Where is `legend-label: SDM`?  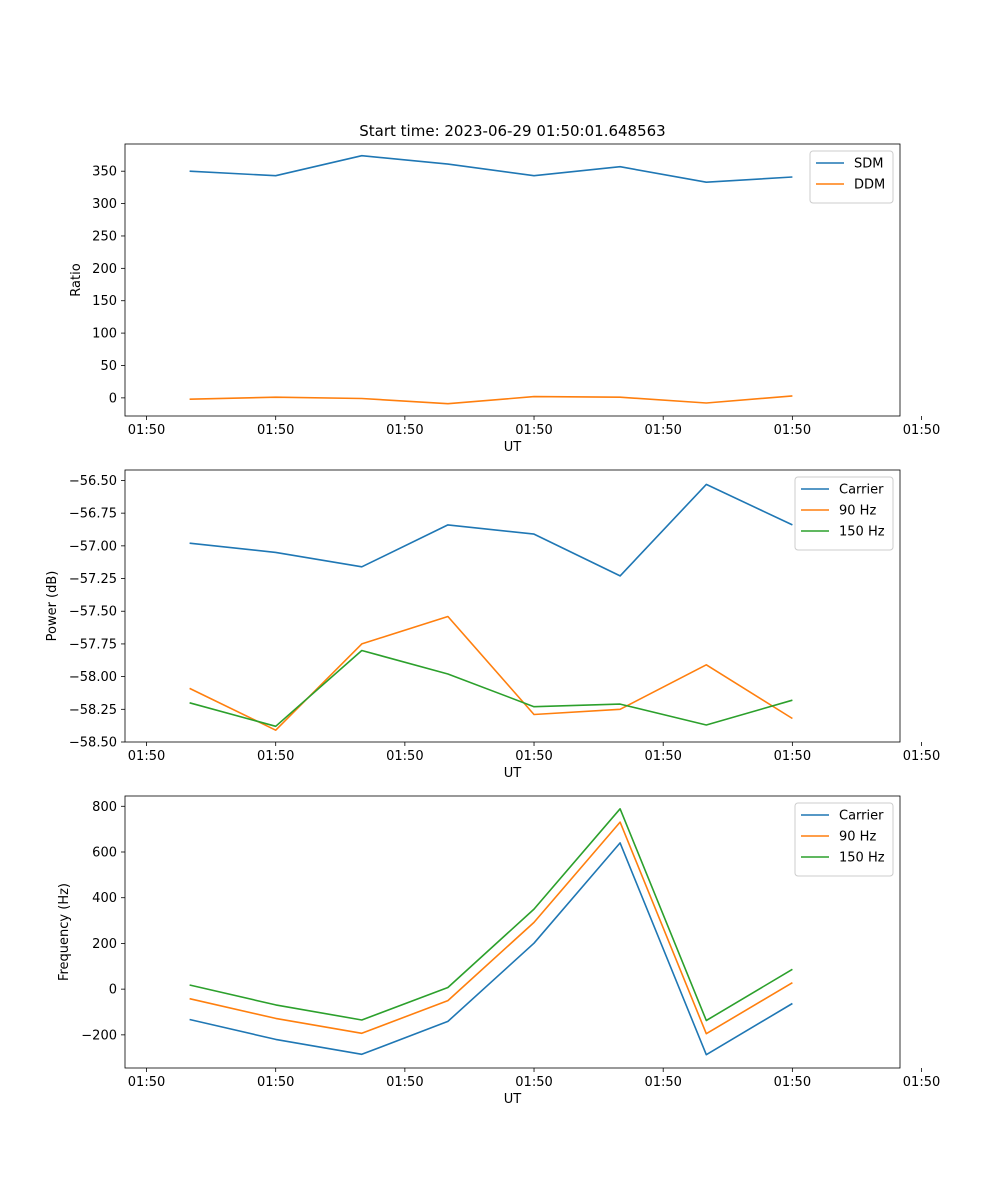
legend-label: SDM is located at coordinates (868, 164).